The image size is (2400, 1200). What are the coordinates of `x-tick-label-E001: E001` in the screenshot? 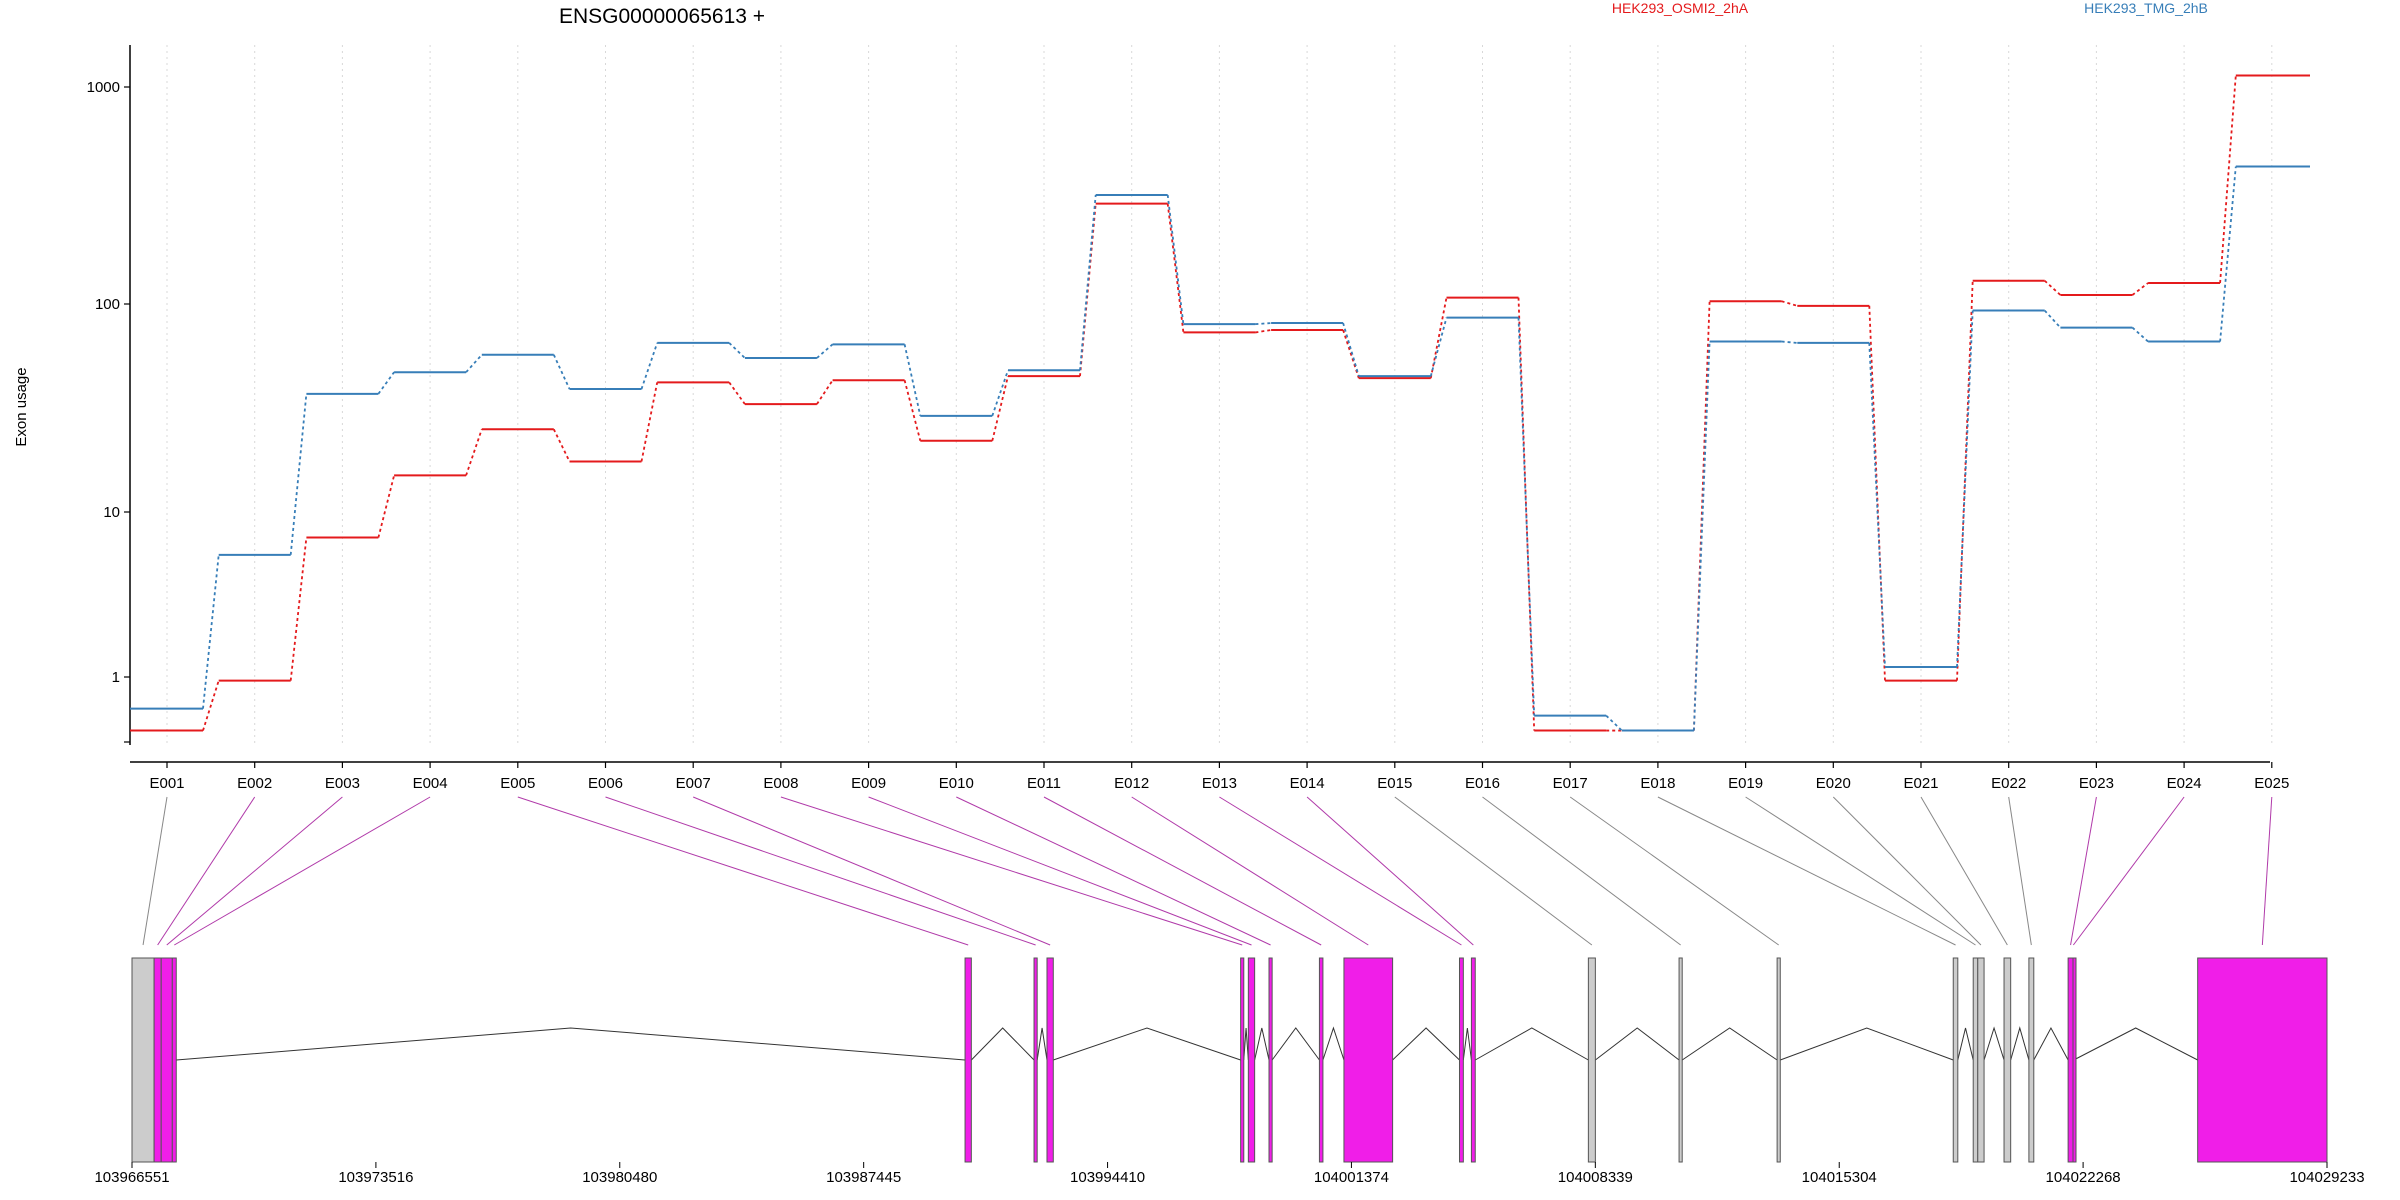 It's located at (166, 783).